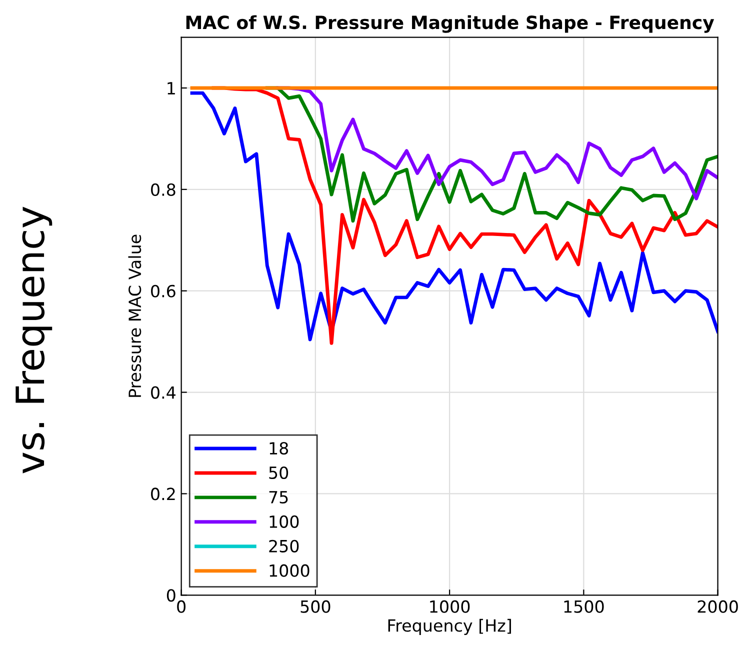  Describe the element at coordinates (171, 595) in the screenshot. I see `y-tick-label: 0` at that location.